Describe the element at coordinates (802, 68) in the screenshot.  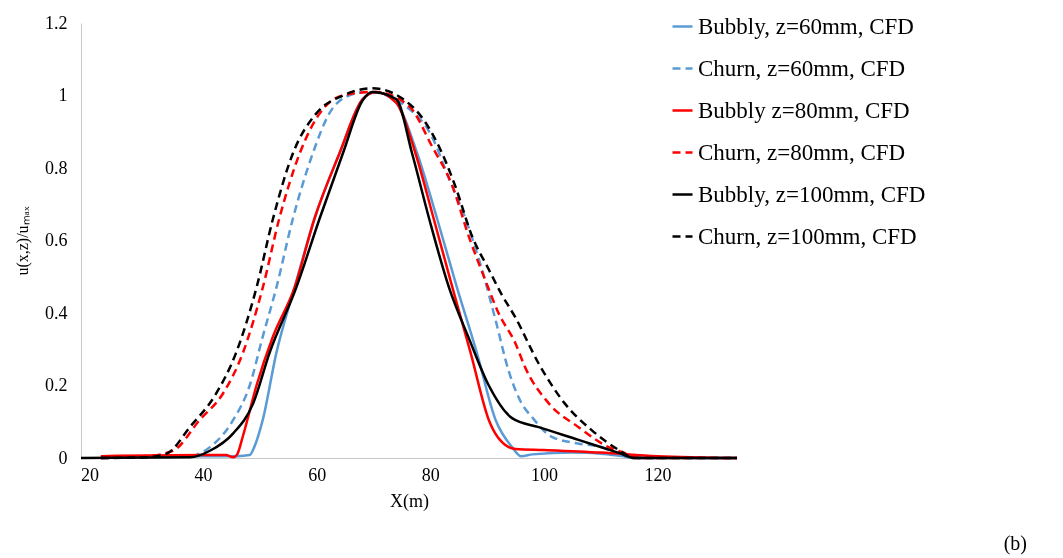
I see `legend-label: Churn, z=60mm, CFD` at that location.